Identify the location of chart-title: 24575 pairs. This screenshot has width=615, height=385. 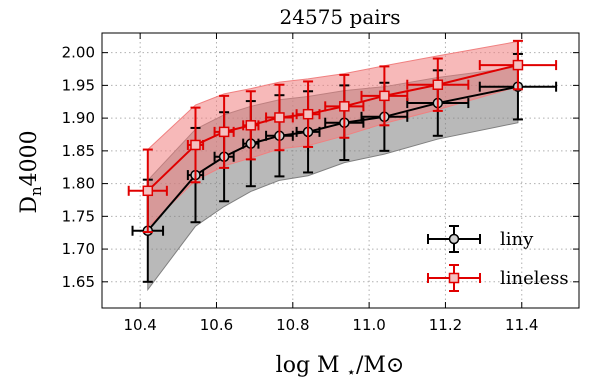
(340, 17).